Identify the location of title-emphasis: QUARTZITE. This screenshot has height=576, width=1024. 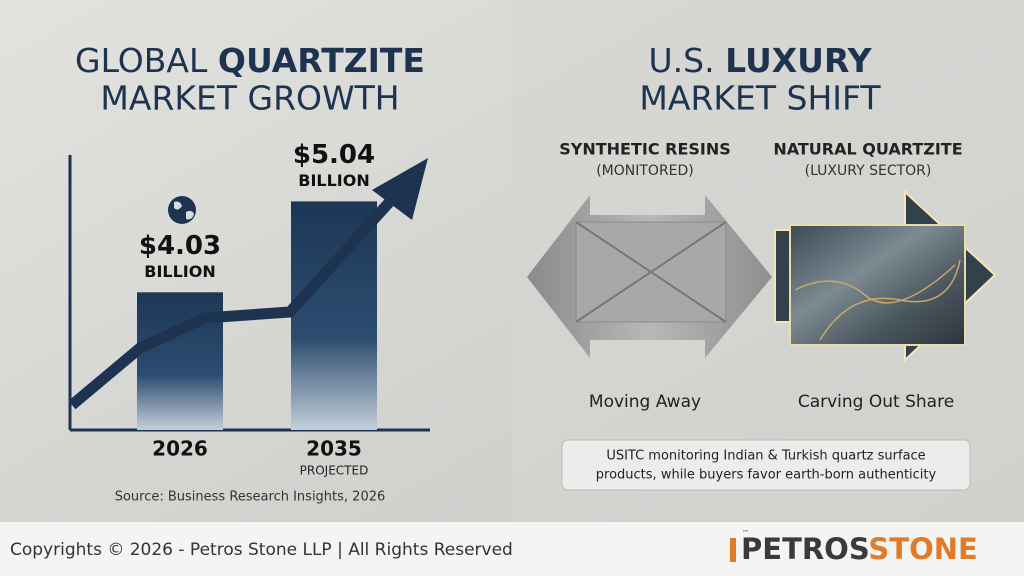
(321, 60).